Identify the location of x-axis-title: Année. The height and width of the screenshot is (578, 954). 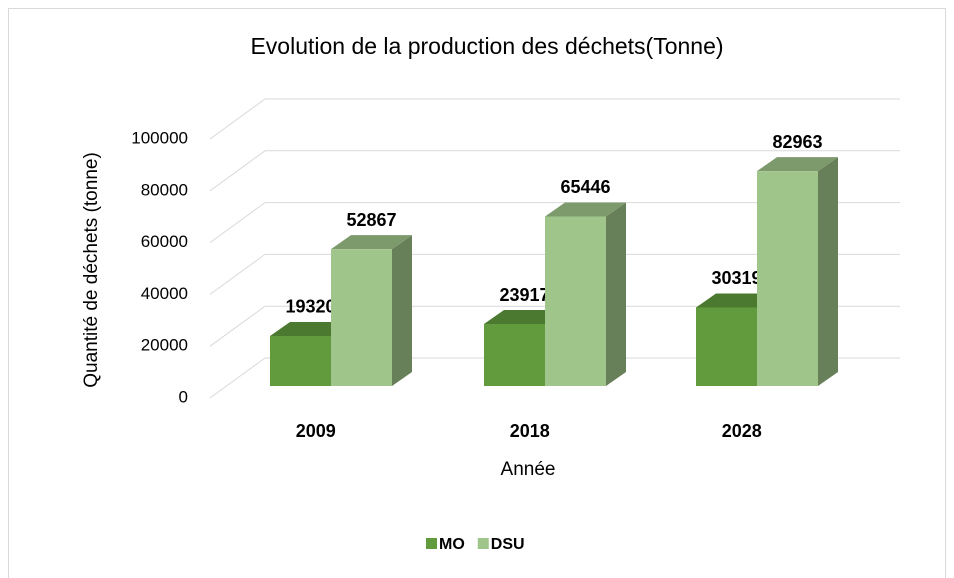
(528, 469).